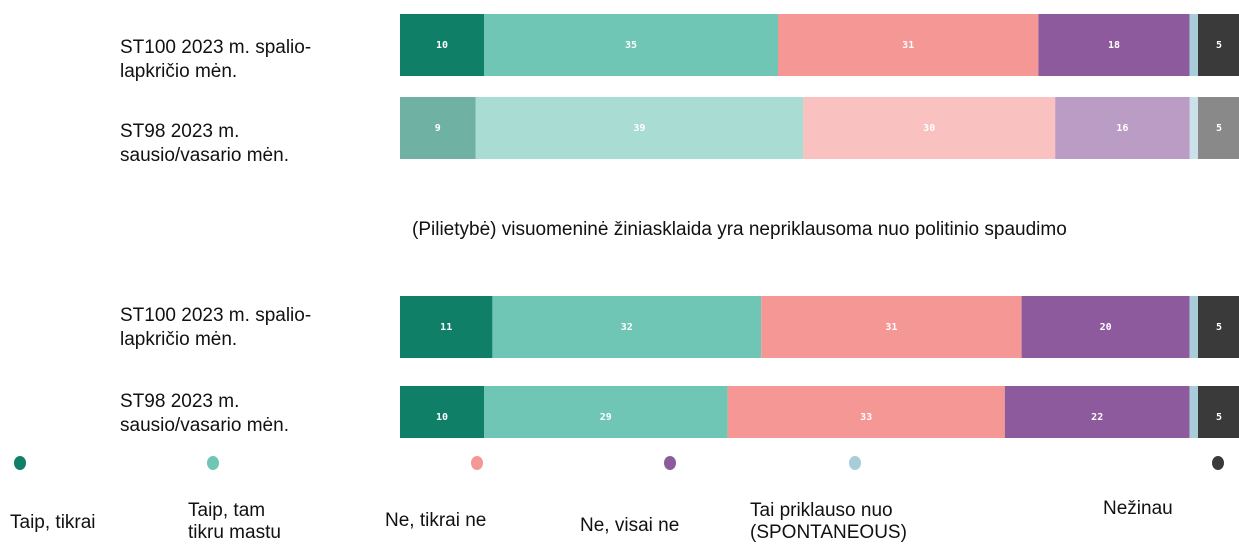 This screenshot has height=550, width=1239. I want to click on value-label: 20, so click(1106, 327).